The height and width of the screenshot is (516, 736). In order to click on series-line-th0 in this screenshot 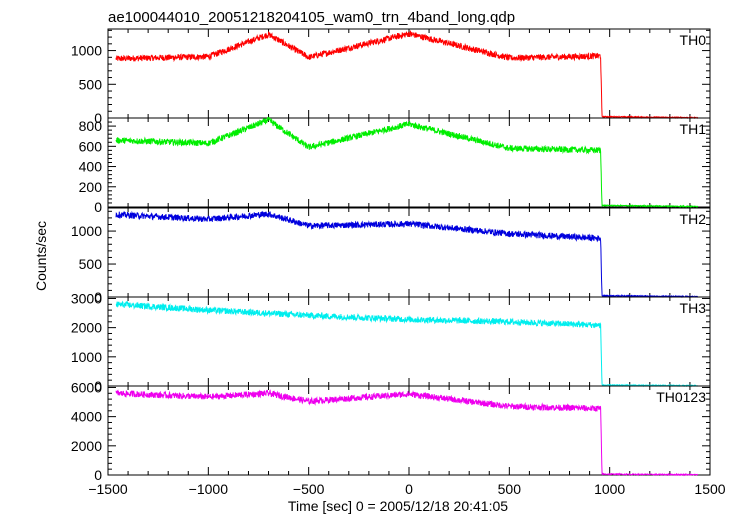, I will do `click(407, 75)`.